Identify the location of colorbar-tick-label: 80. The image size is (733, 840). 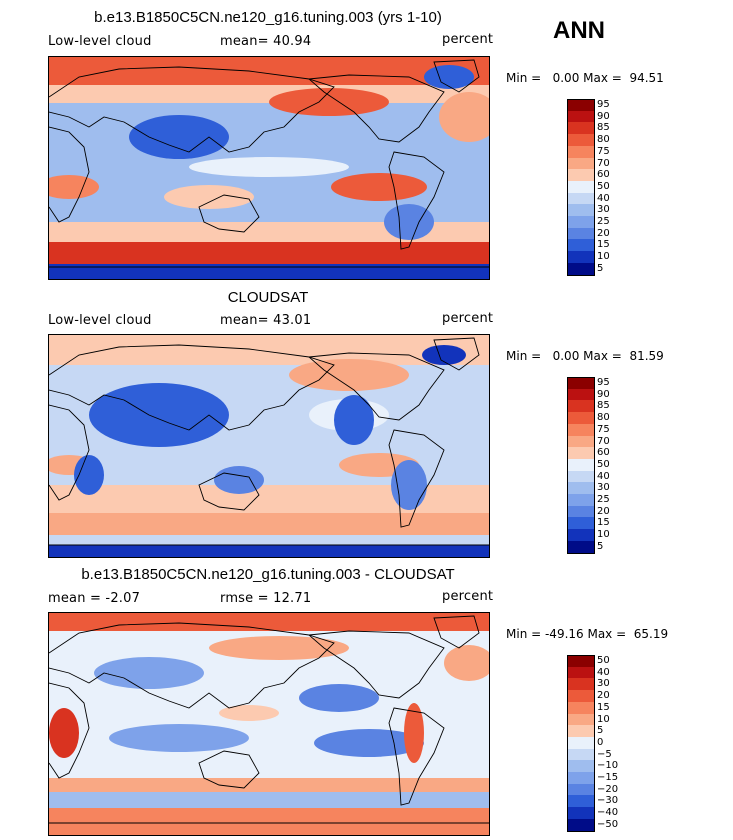
(603, 140).